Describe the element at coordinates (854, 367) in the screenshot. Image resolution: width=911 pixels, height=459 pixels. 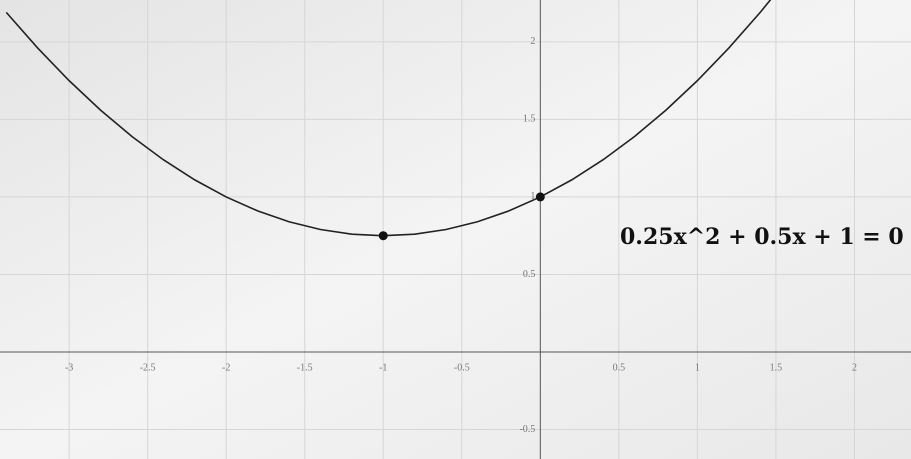
I see `x-tick-label: 2` at that location.